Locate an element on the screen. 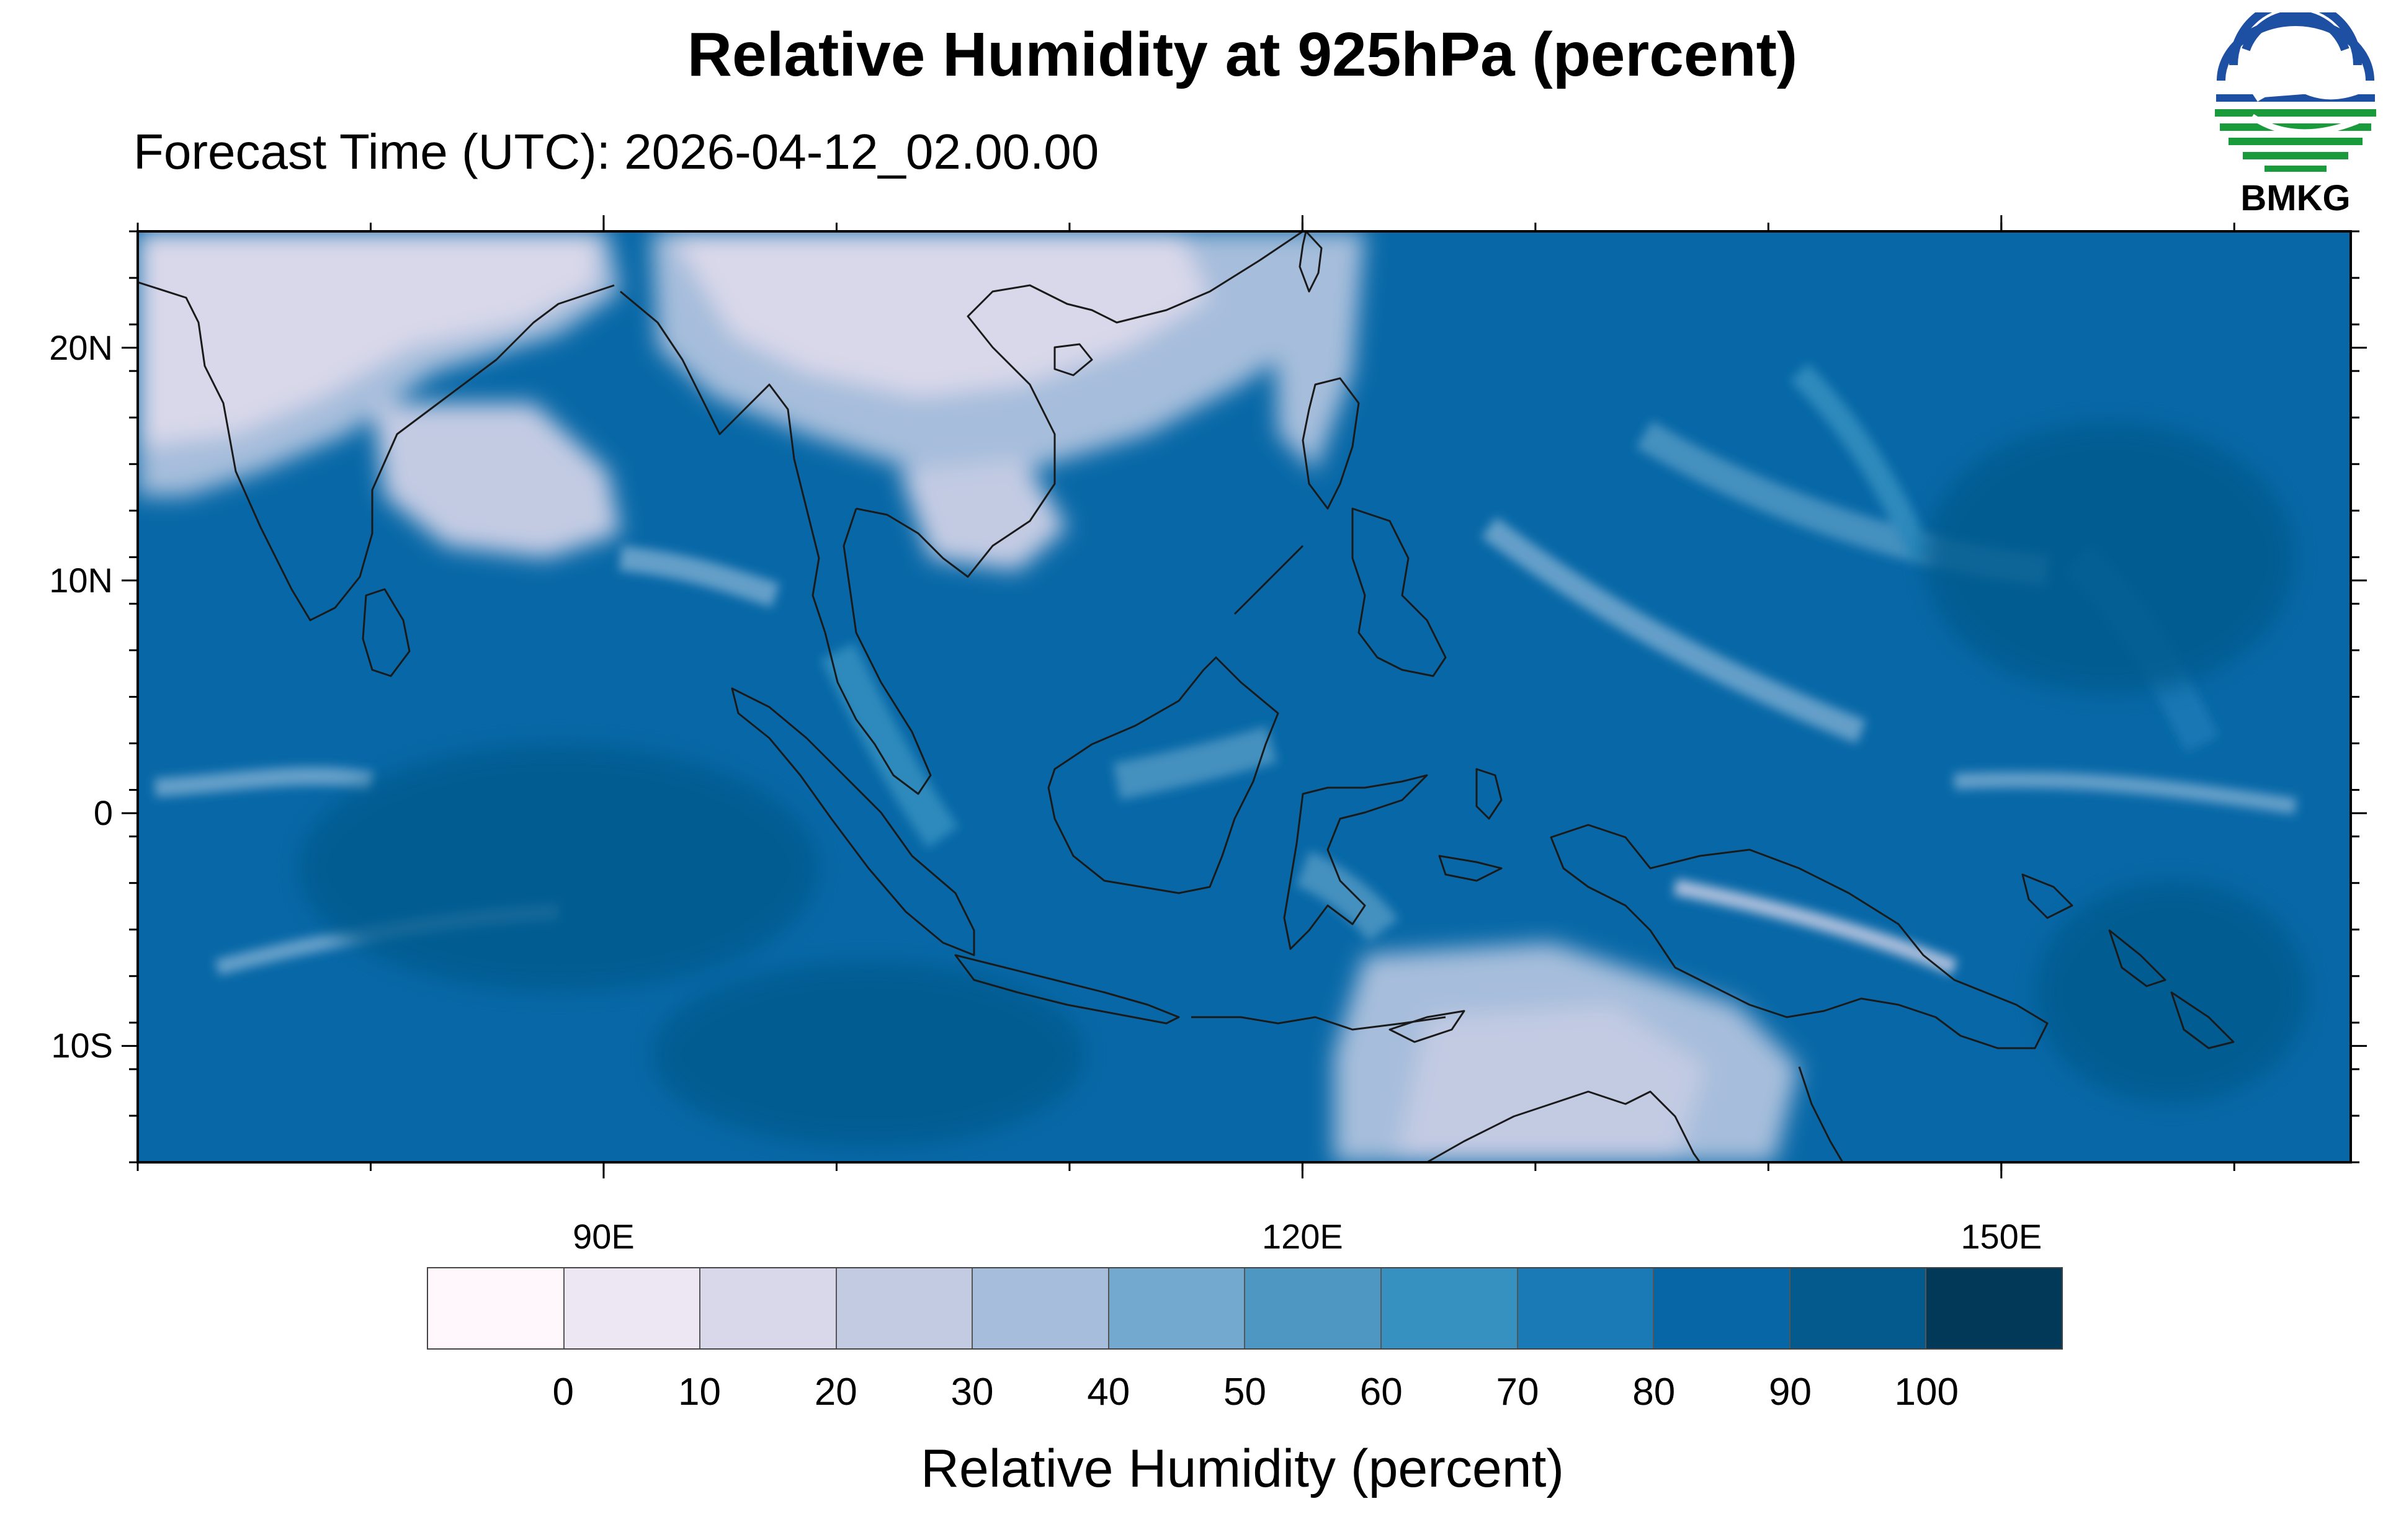 This screenshot has width=2383, height=1540. lat-tick-label: 10N is located at coordinates (81, 580).